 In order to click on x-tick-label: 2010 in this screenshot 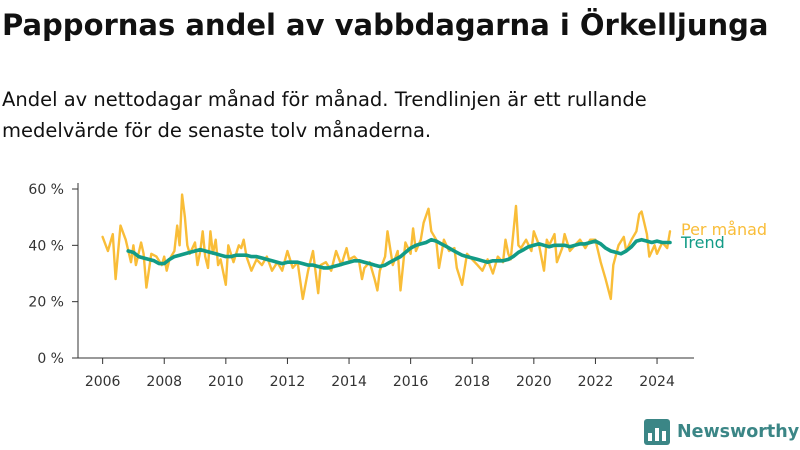, I will do `click(226, 382)`.